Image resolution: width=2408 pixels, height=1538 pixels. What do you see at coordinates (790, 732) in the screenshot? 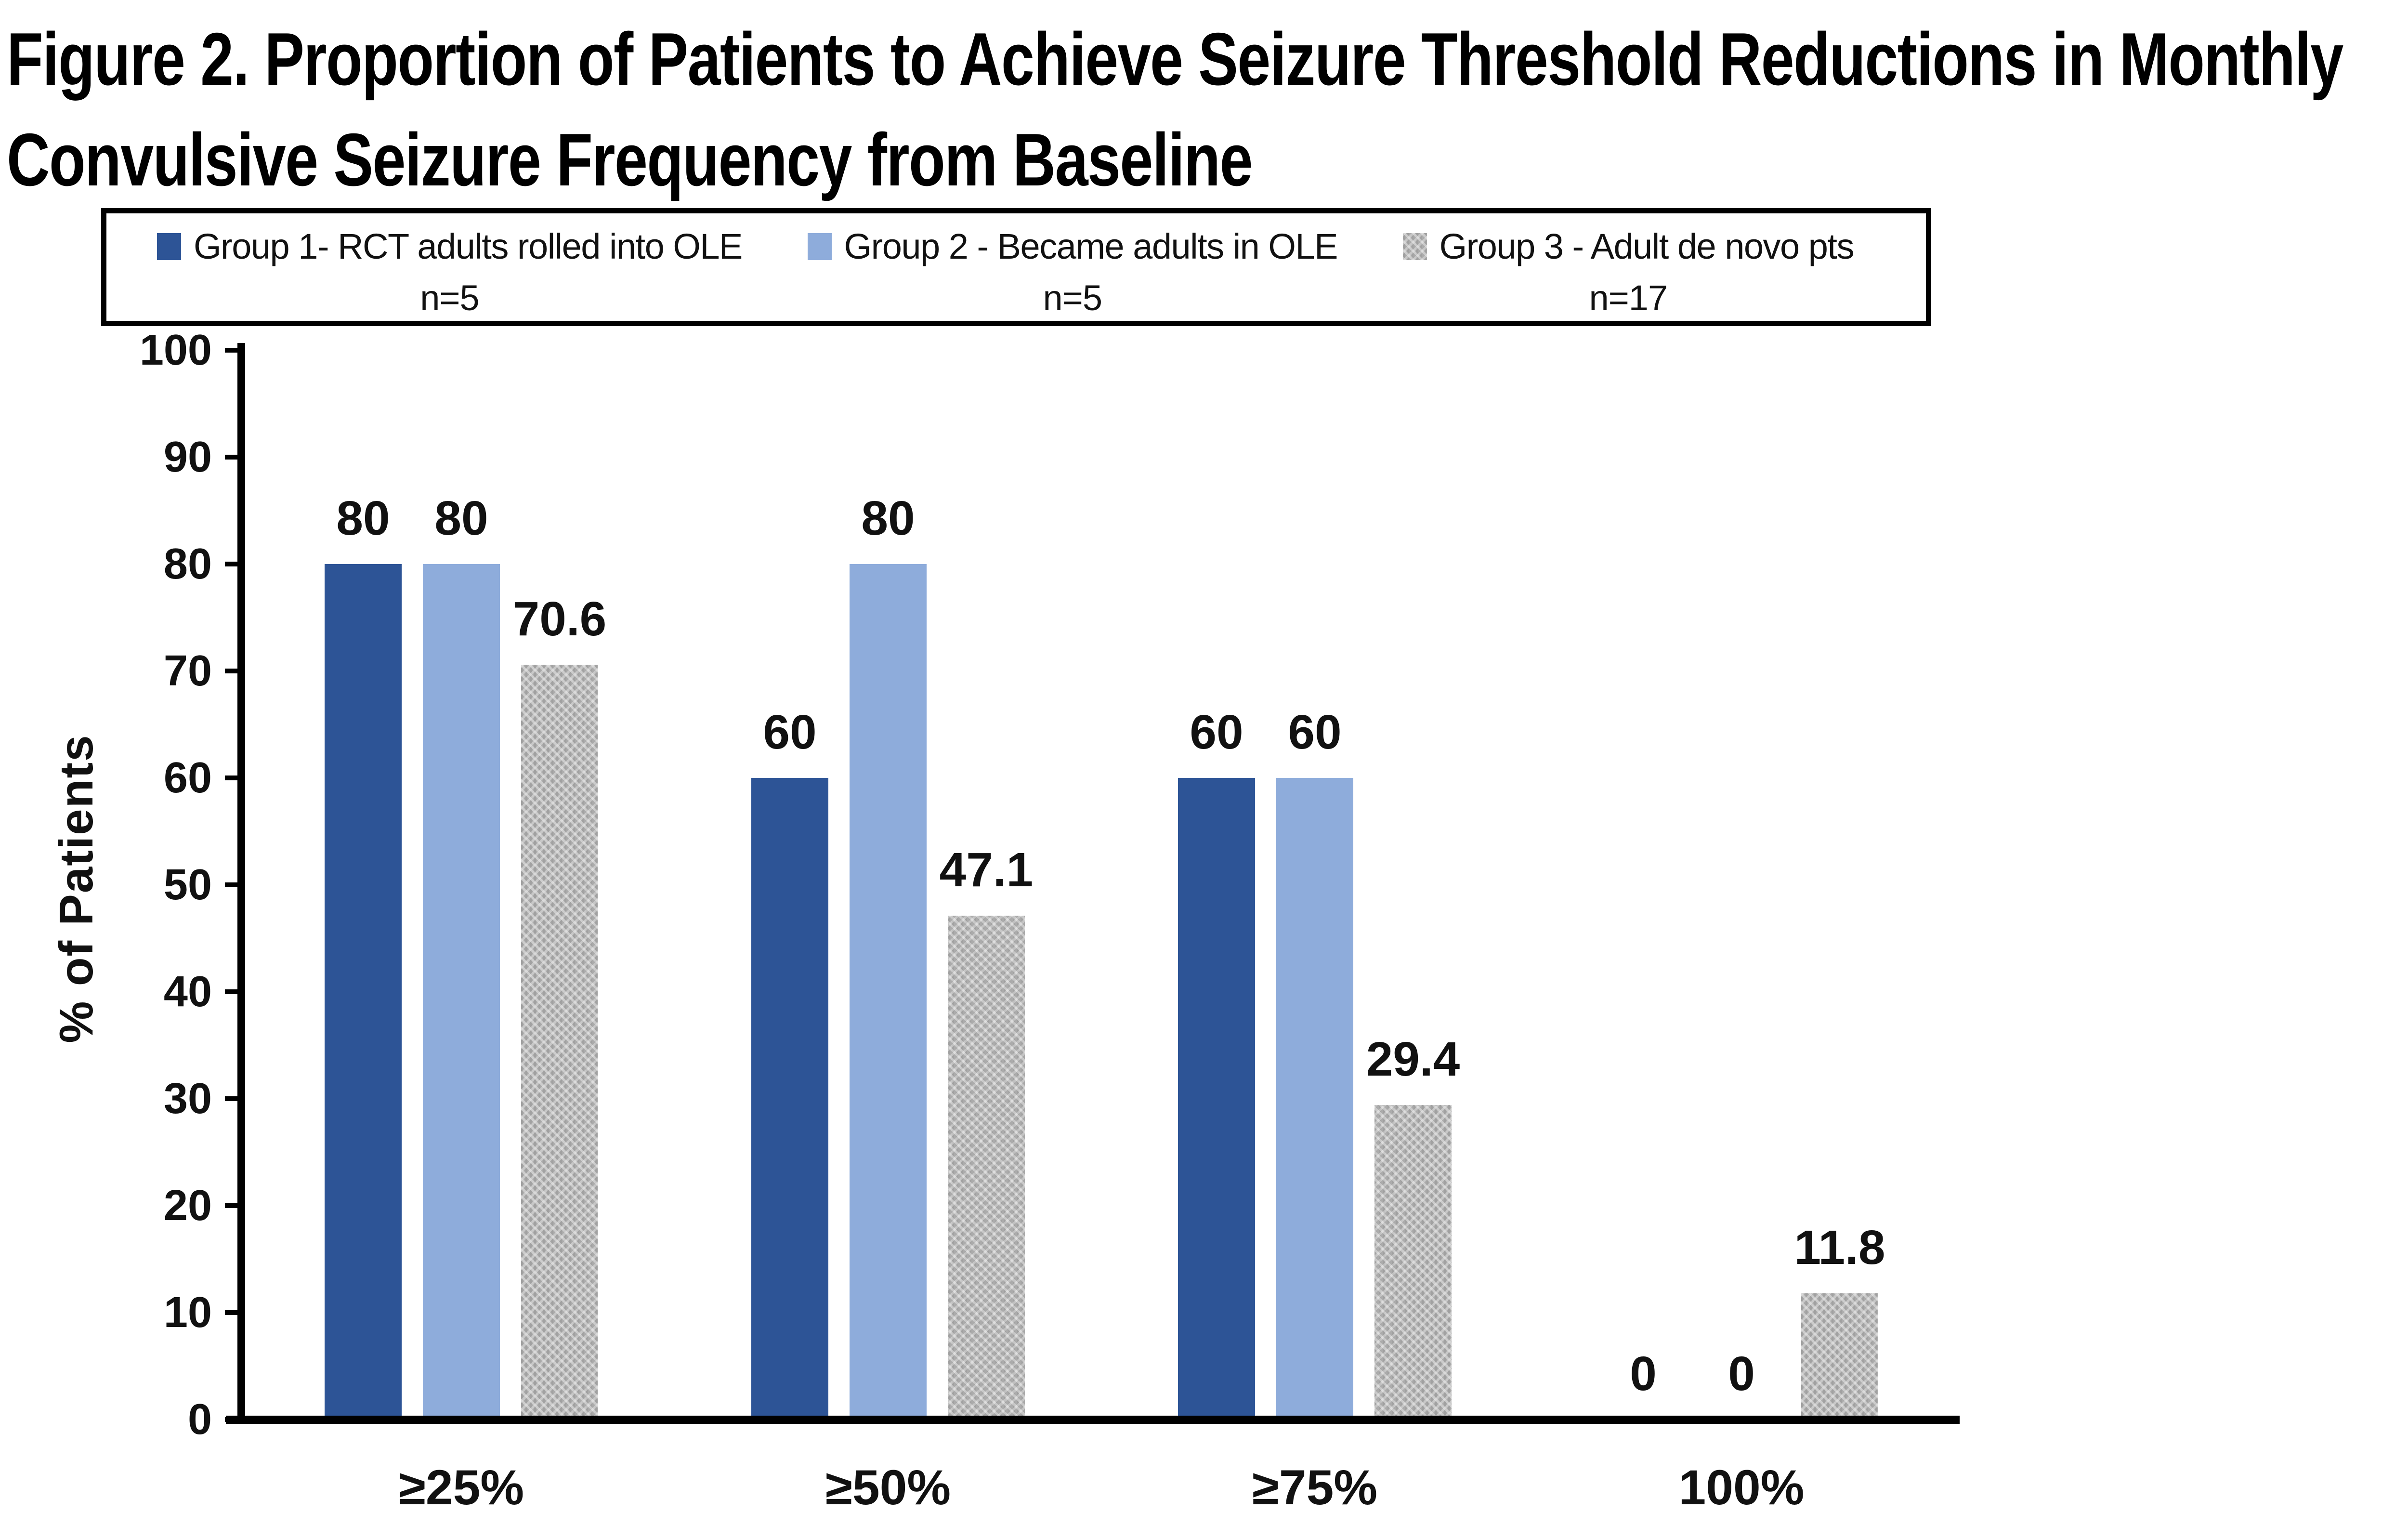
I see `bar-value-label-group1-cat2: 60` at bounding box center [790, 732].